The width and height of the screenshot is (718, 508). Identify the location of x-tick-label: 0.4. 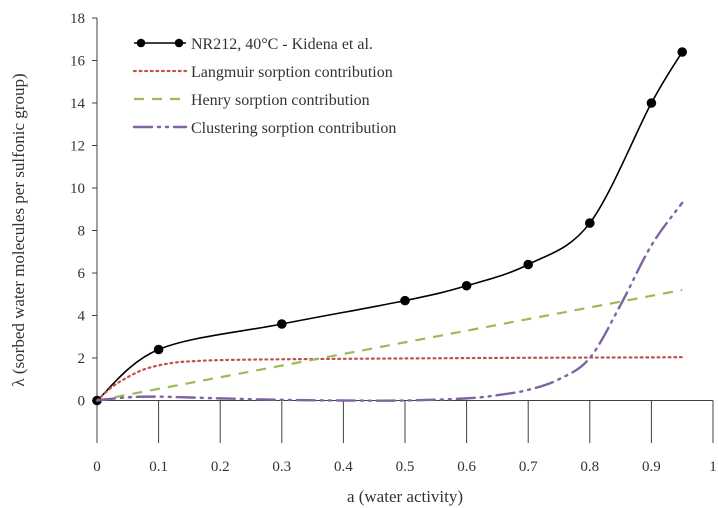
(343, 467).